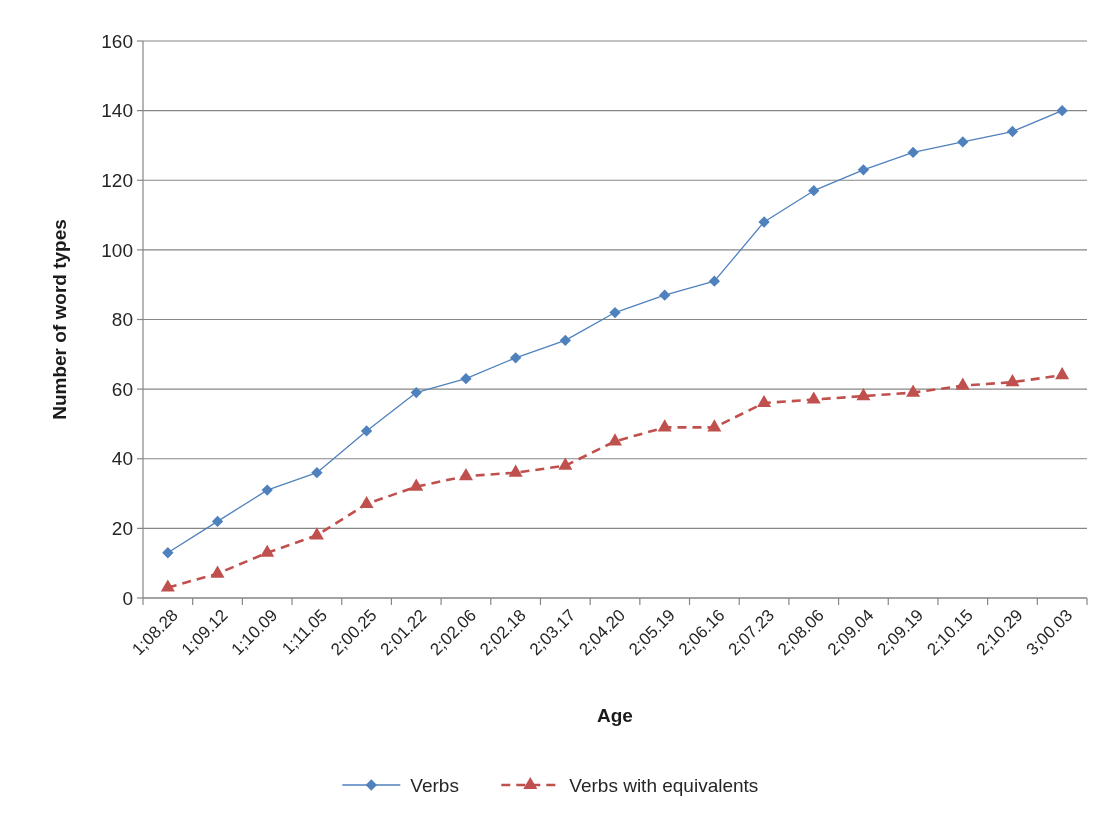  What do you see at coordinates (122, 529) in the screenshot?
I see `y-tick-label: 20` at bounding box center [122, 529].